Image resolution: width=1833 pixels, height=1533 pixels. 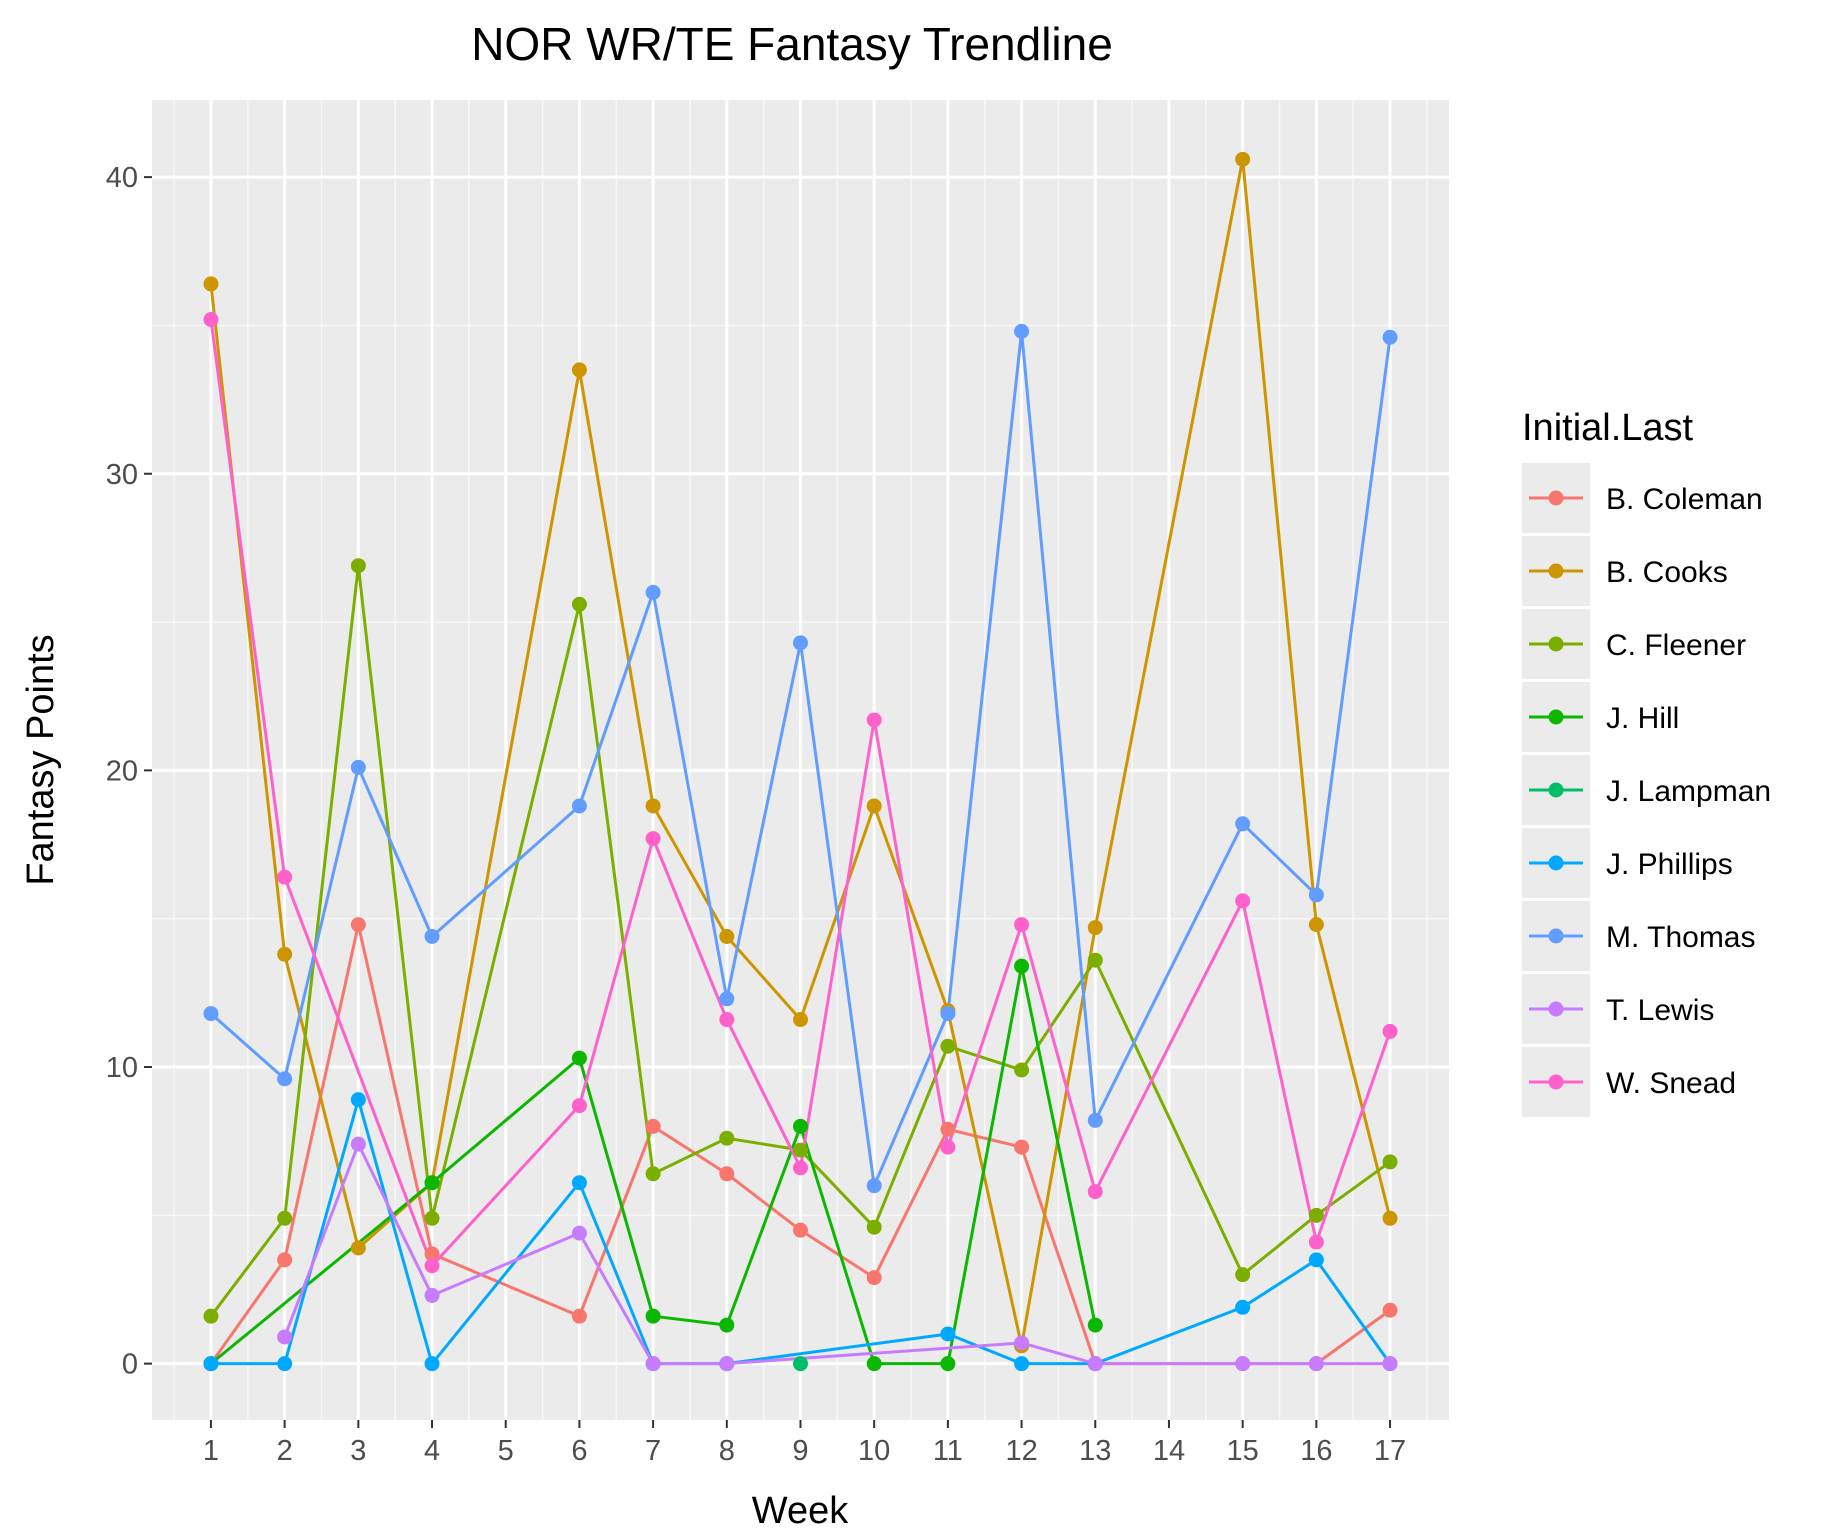 What do you see at coordinates (1390, 1451) in the screenshot?
I see `x-tick-label: 17` at bounding box center [1390, 1451].